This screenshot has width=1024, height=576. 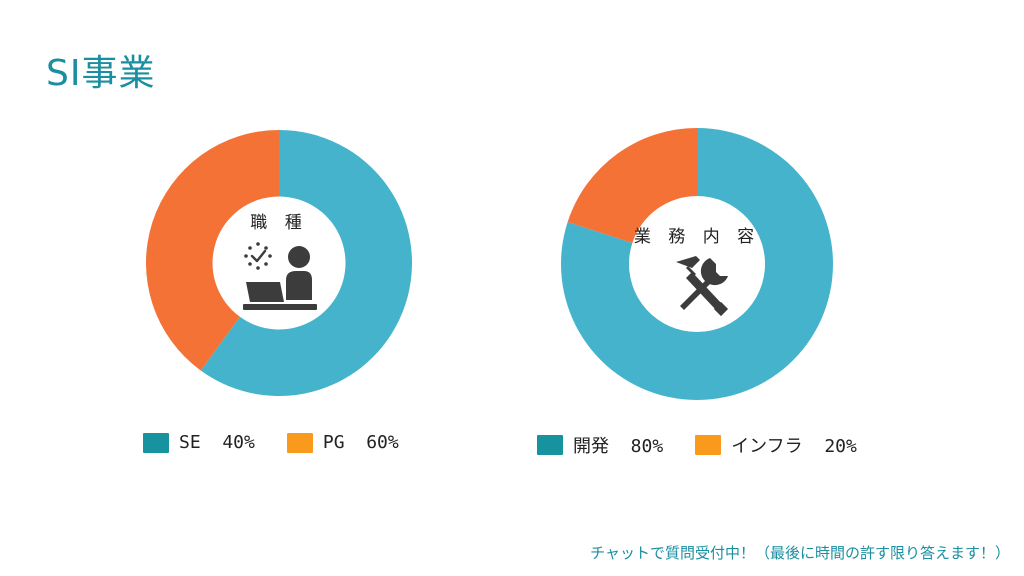 What do you see at coordinates (800, 553) in the screenshot?
I see `footer-note: チャットで質問受付中！（最後に時間の許す限り答えます！）` at bounding box center [800, 553].